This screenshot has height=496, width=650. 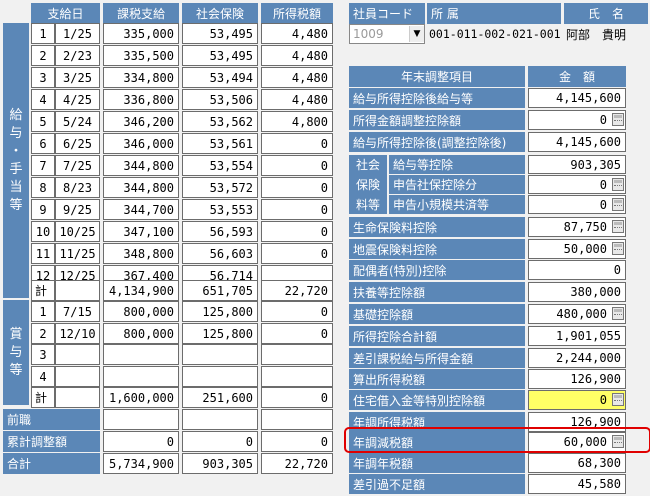 I want to click on bonus-label-char: 等, so click(x=16, y=370).